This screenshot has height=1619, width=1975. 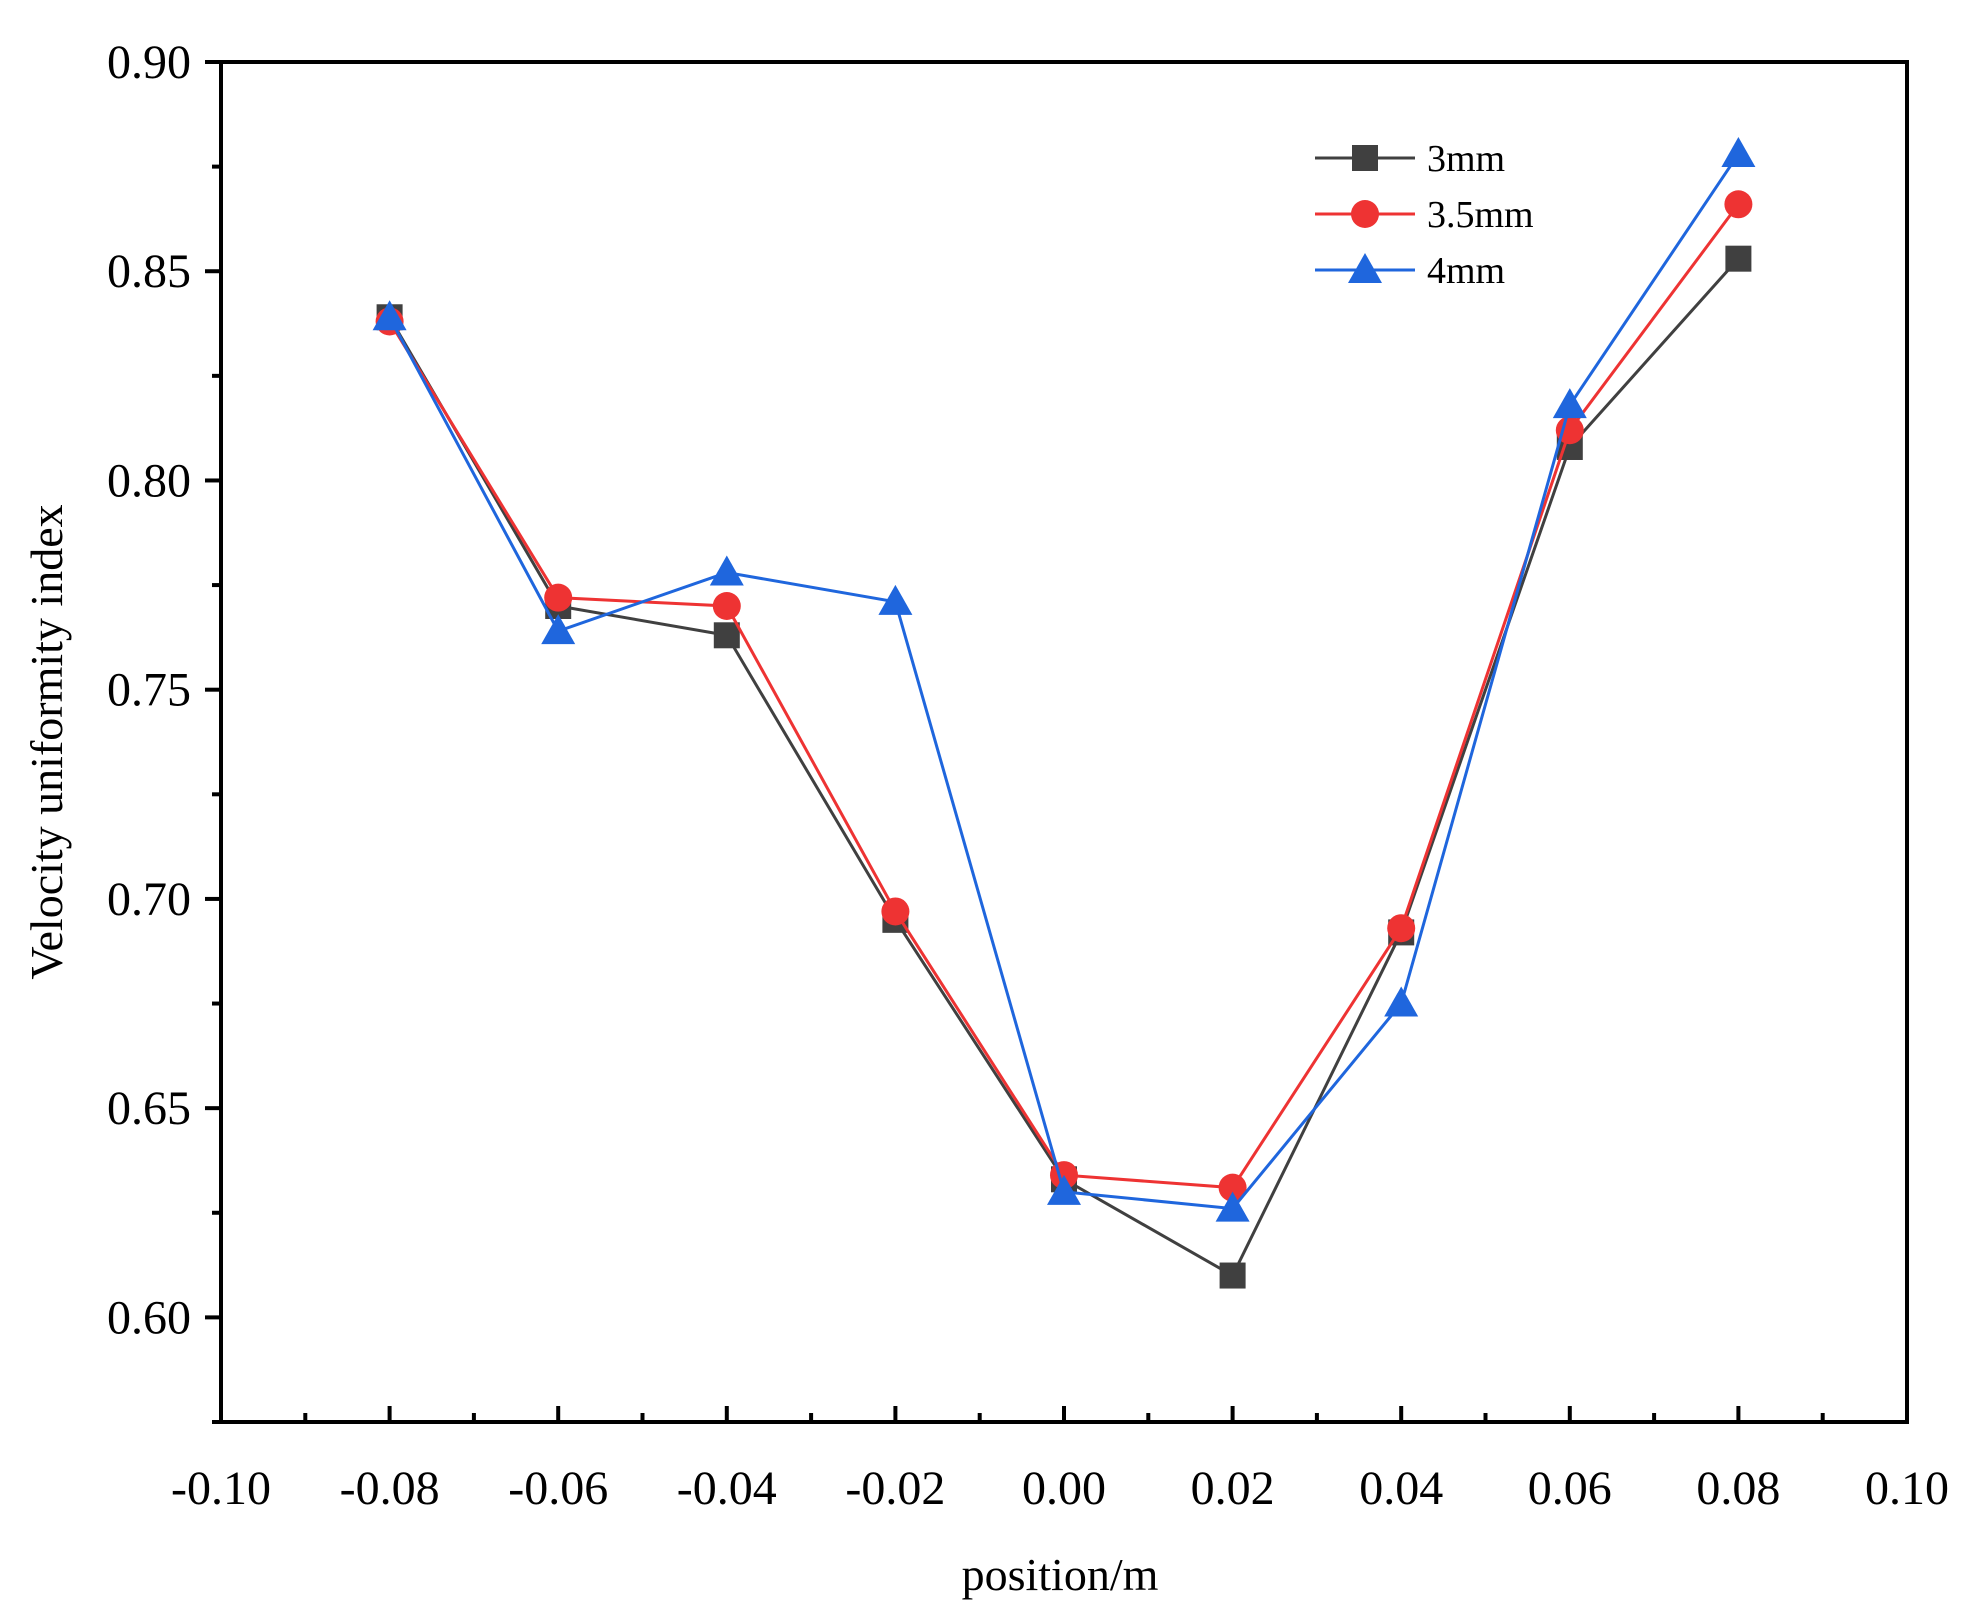 What do you see at coordinates (1365, 158) in the screenshot?
I see `legend-marker-3mm` at bounding box center [1365, 158].